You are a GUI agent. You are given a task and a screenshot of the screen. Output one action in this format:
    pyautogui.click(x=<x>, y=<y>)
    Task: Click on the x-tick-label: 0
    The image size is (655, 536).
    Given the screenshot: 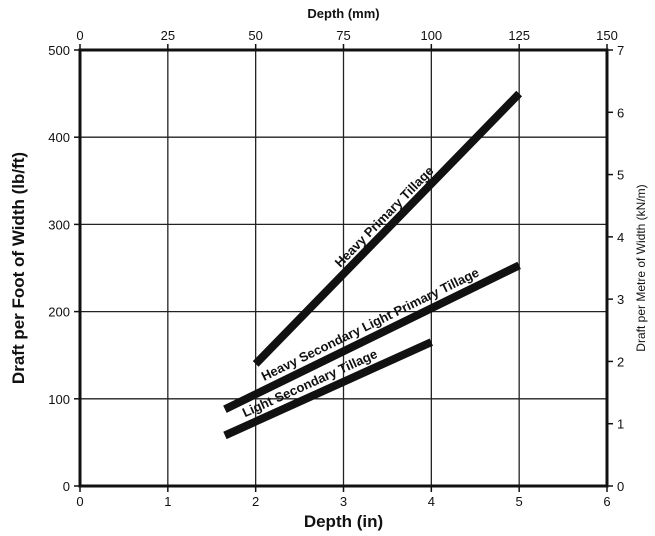 What is the action you would take?
    pyautogui.click(x=79, y=501)
    